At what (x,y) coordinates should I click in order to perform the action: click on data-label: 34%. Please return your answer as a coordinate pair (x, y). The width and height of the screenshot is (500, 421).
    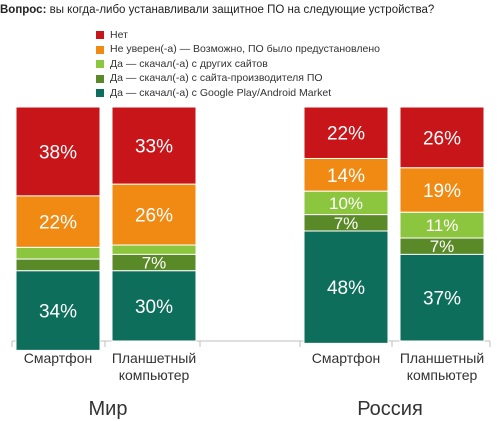
    Looking at the image, I should click on (58, 312).